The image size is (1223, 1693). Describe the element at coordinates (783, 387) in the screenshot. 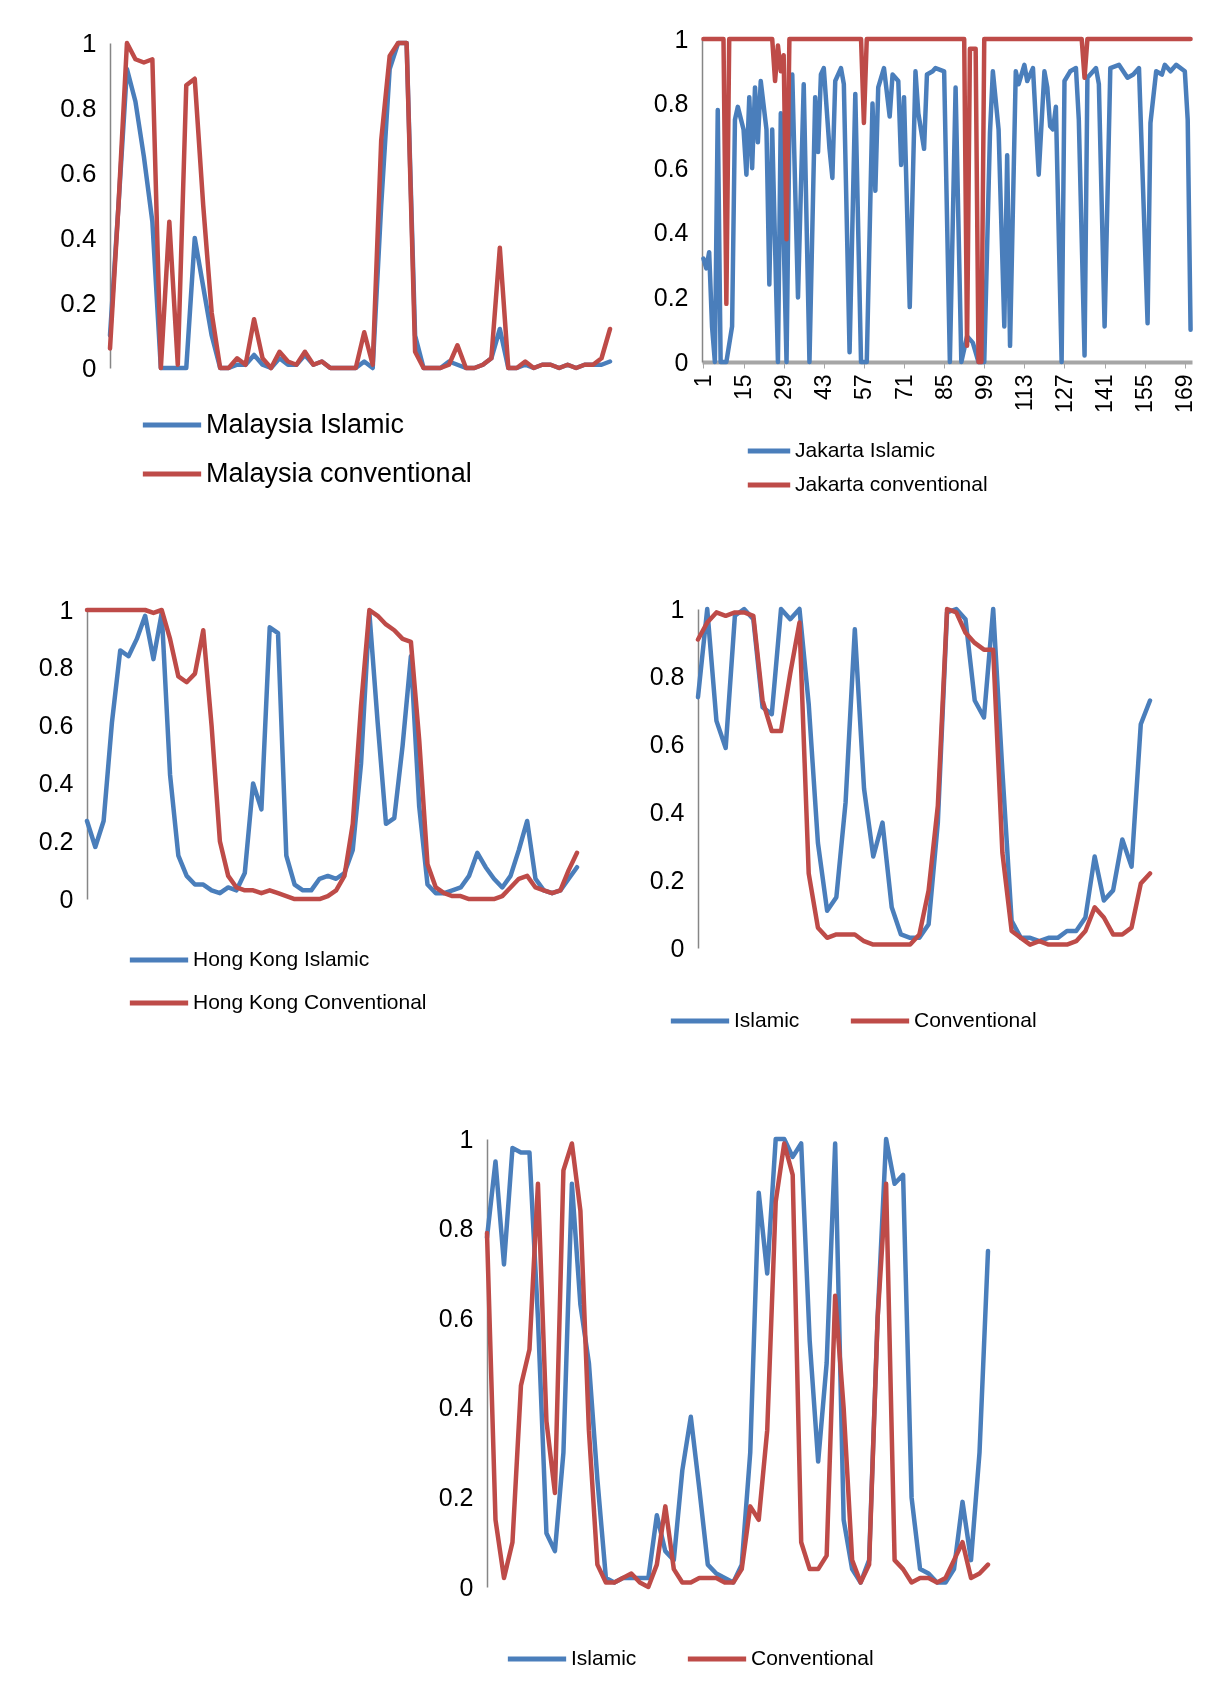

I see `x-tick-label: 29` at that location.